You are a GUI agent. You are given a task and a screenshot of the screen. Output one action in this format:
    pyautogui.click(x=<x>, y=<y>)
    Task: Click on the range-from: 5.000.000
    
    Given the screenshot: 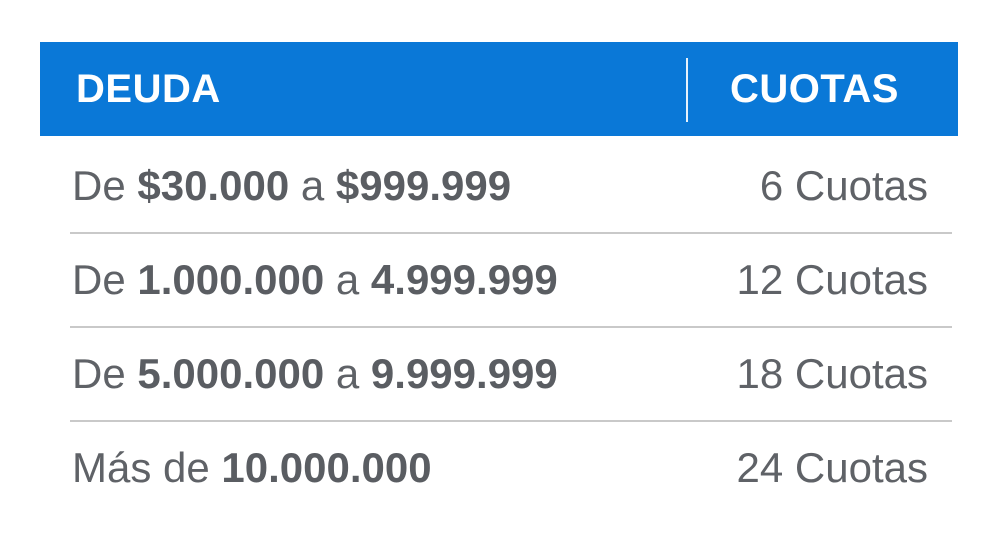 What is the action you would take?
    pyautogui.click(x=231, y=373)
    